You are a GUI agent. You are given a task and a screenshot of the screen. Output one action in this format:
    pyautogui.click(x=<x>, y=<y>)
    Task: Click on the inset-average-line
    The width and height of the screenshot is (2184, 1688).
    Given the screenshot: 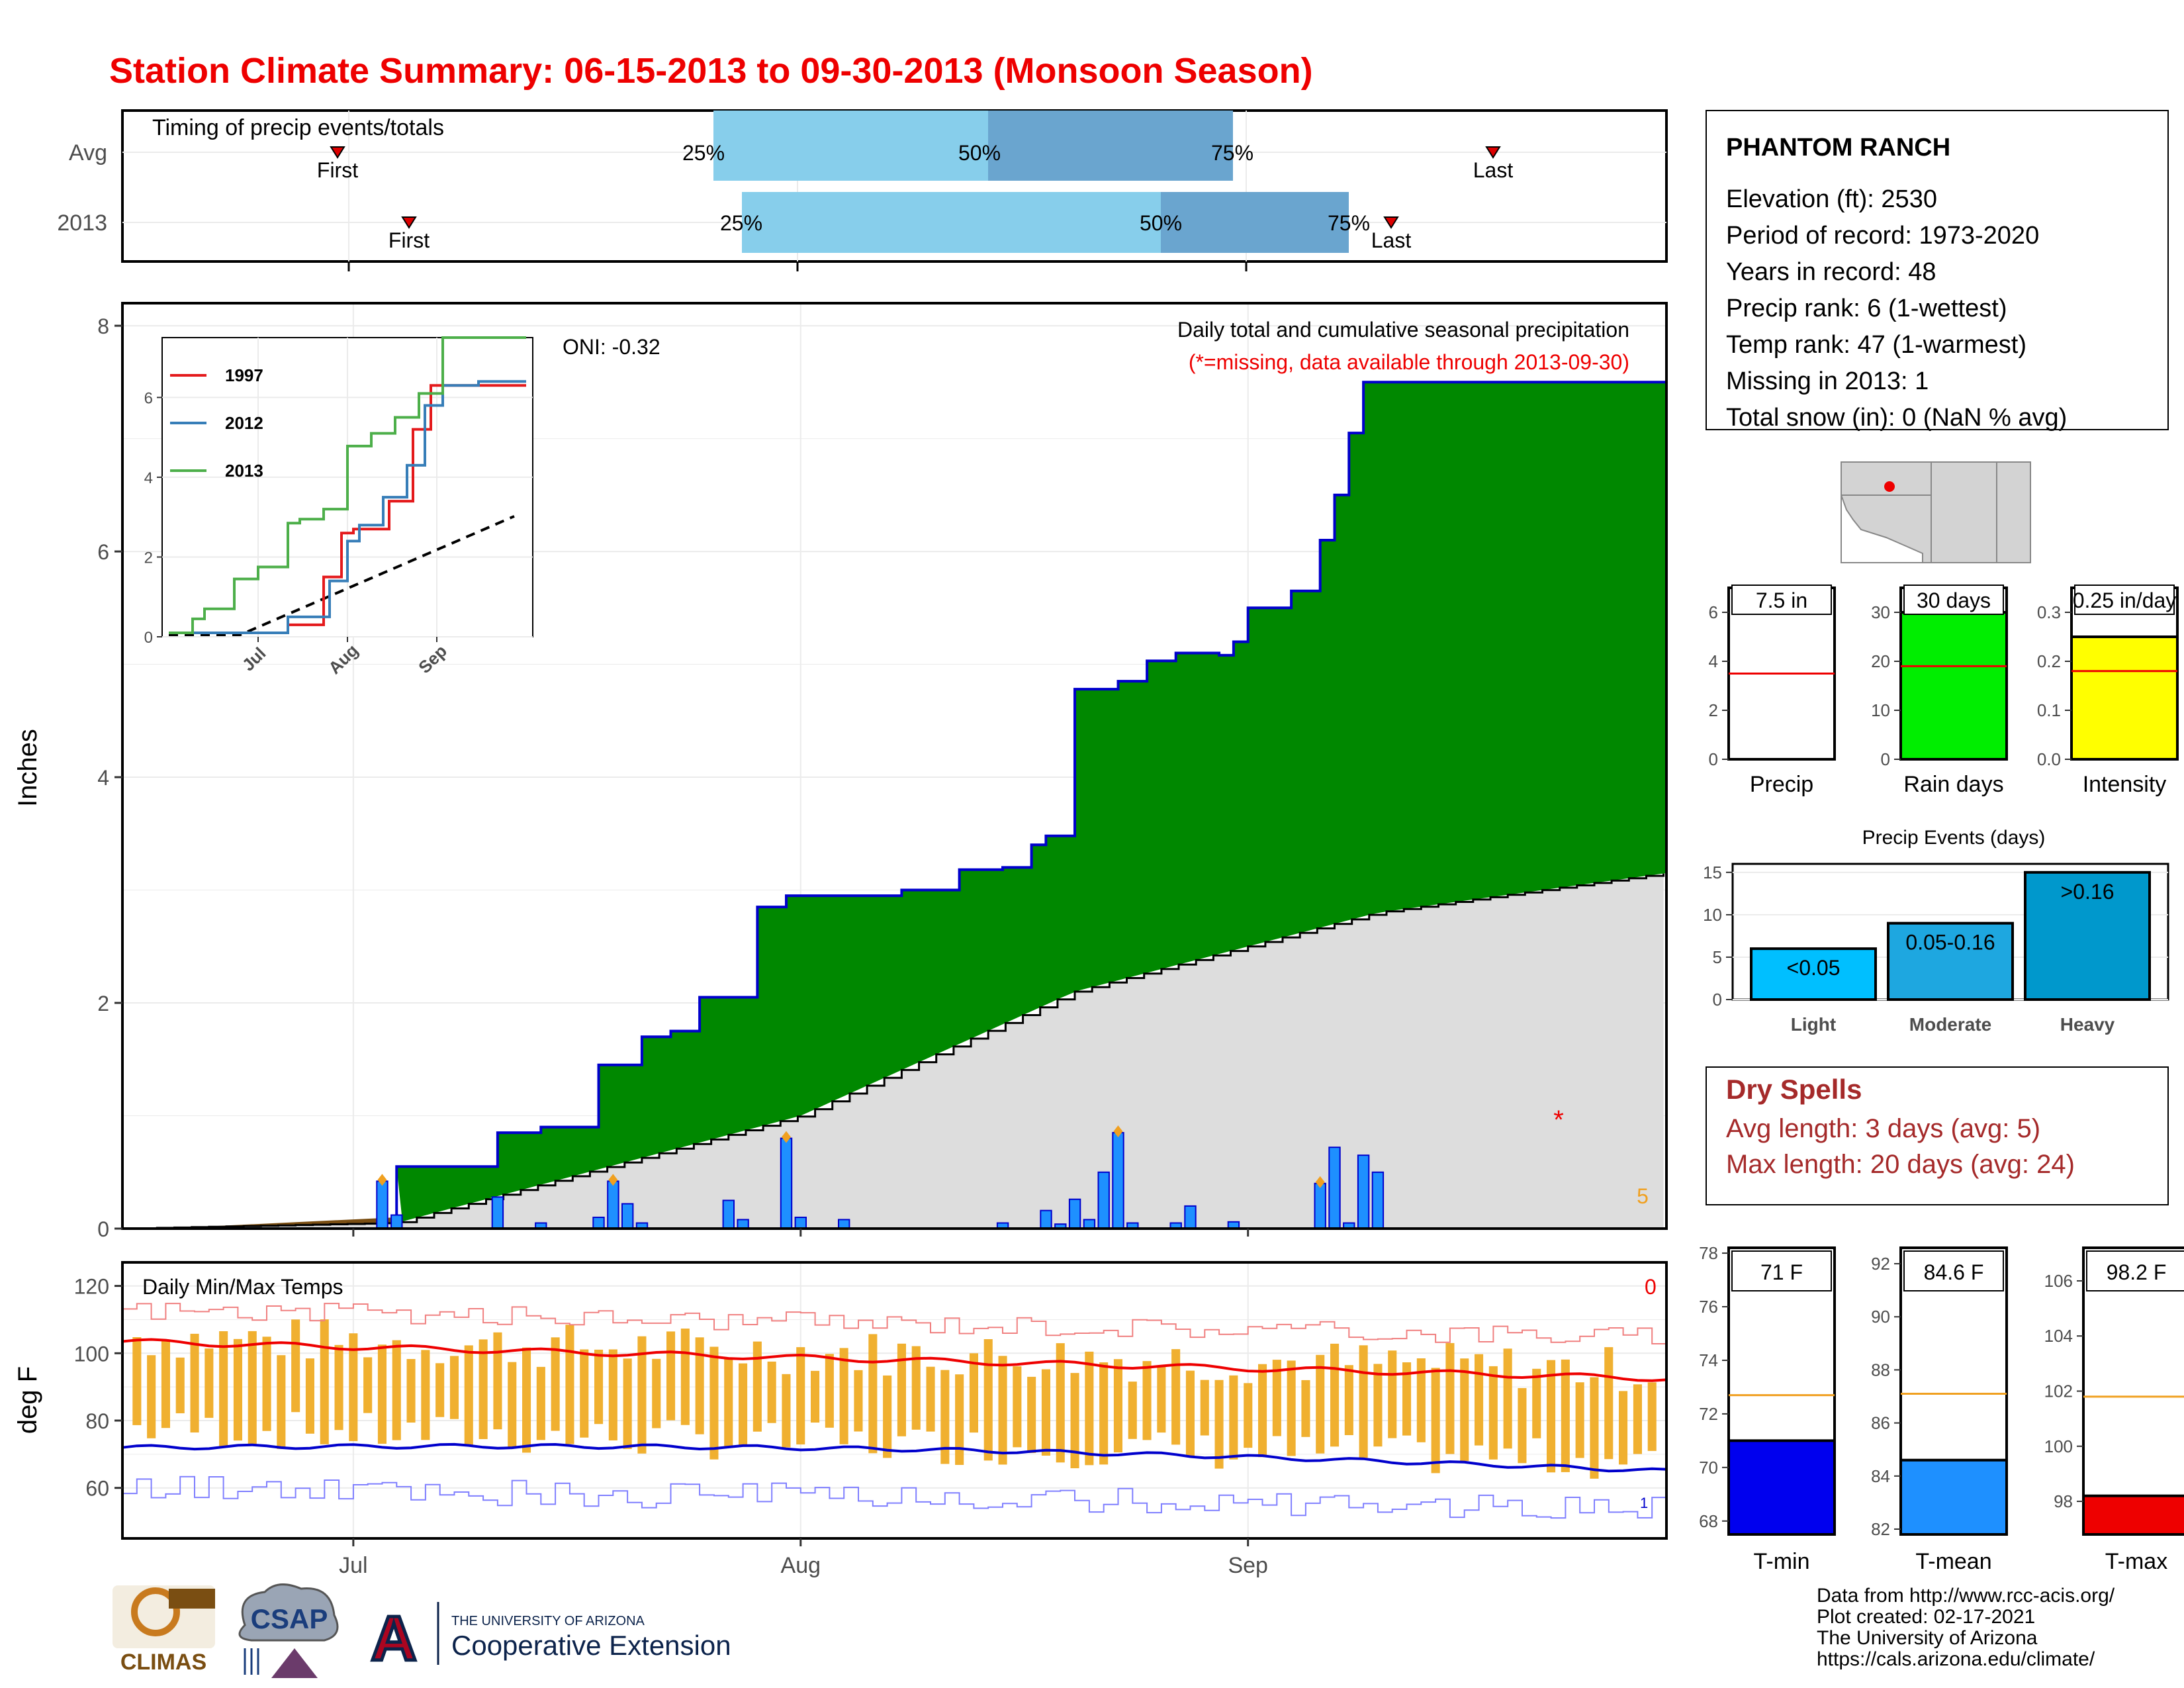 What is the action you would take?
    pyautogui.click(x=342, y=575)
    